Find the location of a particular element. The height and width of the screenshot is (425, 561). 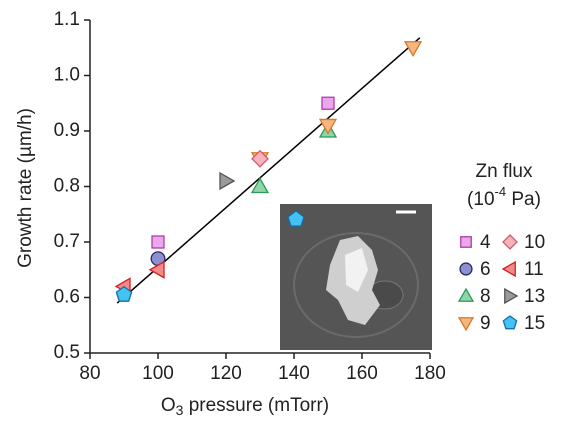

y-tick-label: 0.8 is located at coordinates (67, 186).